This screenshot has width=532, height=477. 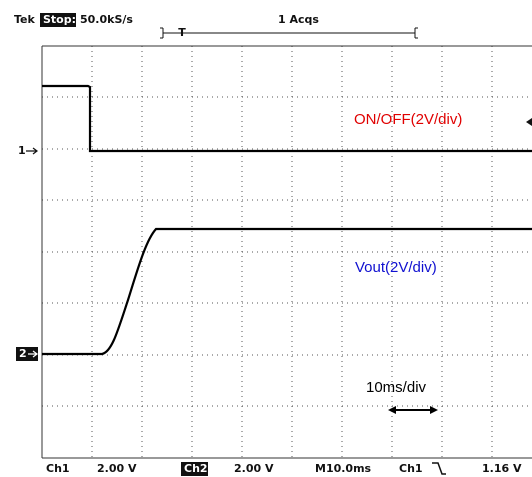 What do you see at coordinates (439, 468) in the screenshot?
I see `falling-edge-icon` at bounding box center [439, 468].